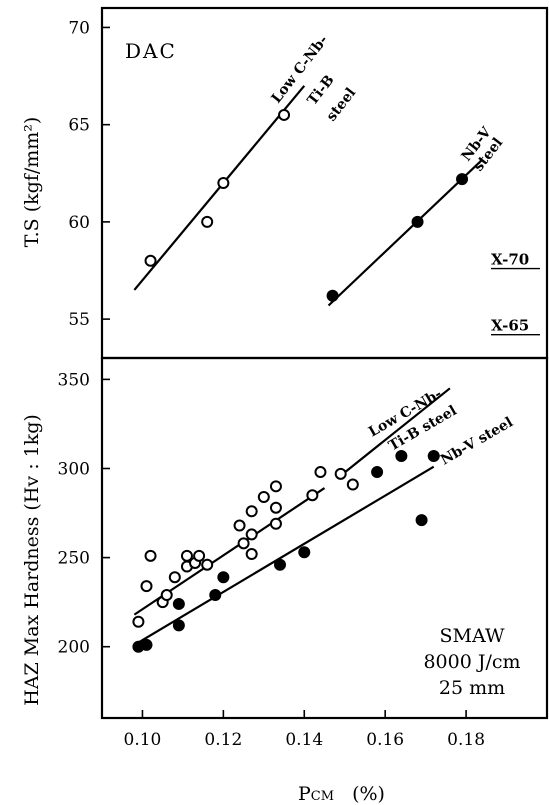 The height and width of the screenshot is (805, 549). What do you see at coordinates (368, 794) in the screenshot?
I see `x-axis-title-unit: (%)` at bounding box center [368, 794].